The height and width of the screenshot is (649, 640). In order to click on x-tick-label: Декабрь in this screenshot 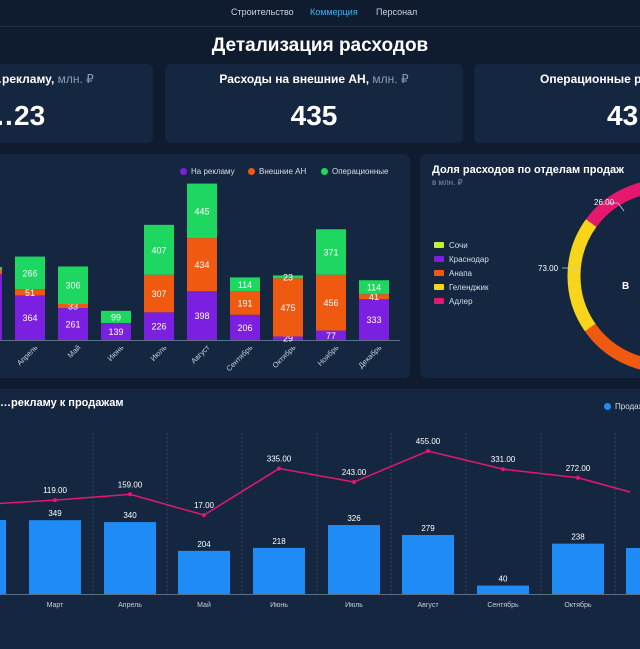, I will do `click(369, 356)`.